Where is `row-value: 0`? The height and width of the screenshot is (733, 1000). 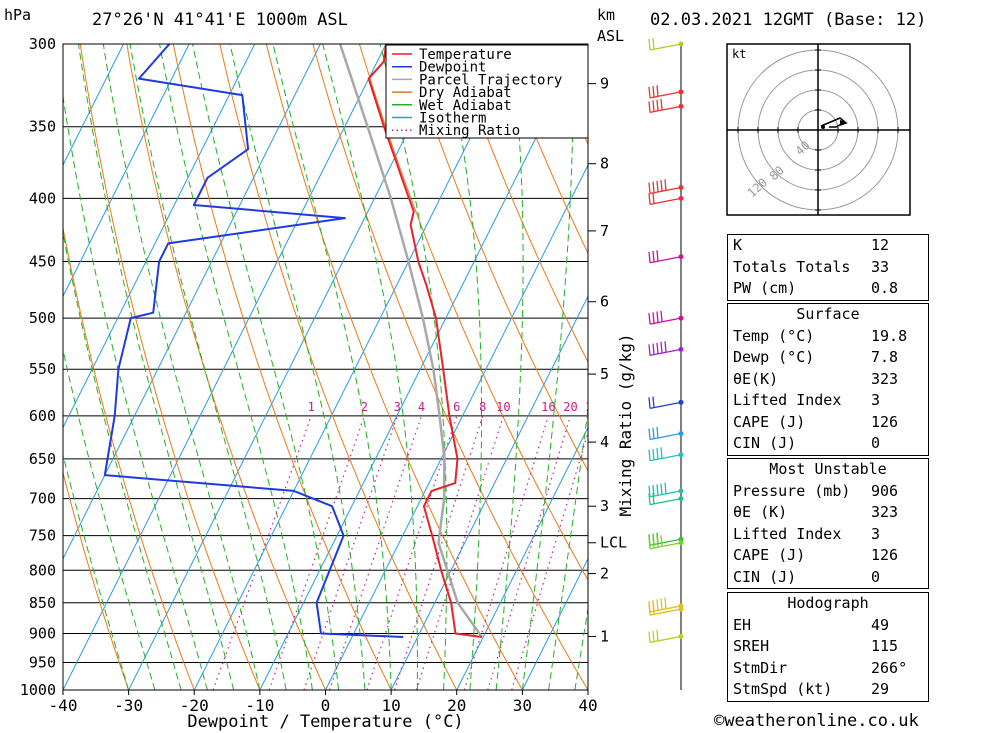
row-value: 0 is located at coordinates (876, 576).